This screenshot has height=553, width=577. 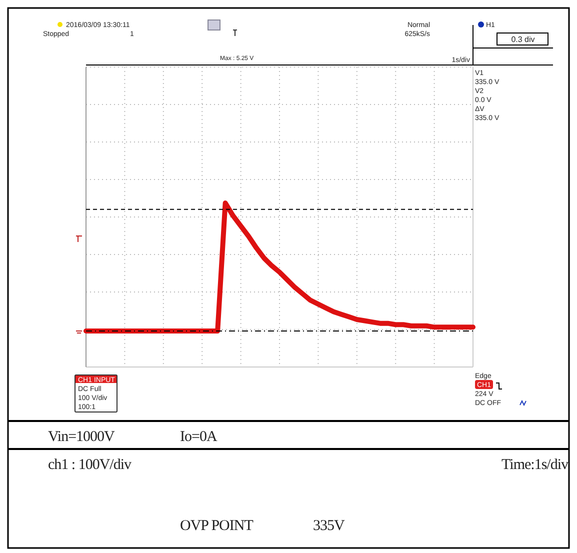 I want to click on text: Io=0A, so click(x=199, y=437).